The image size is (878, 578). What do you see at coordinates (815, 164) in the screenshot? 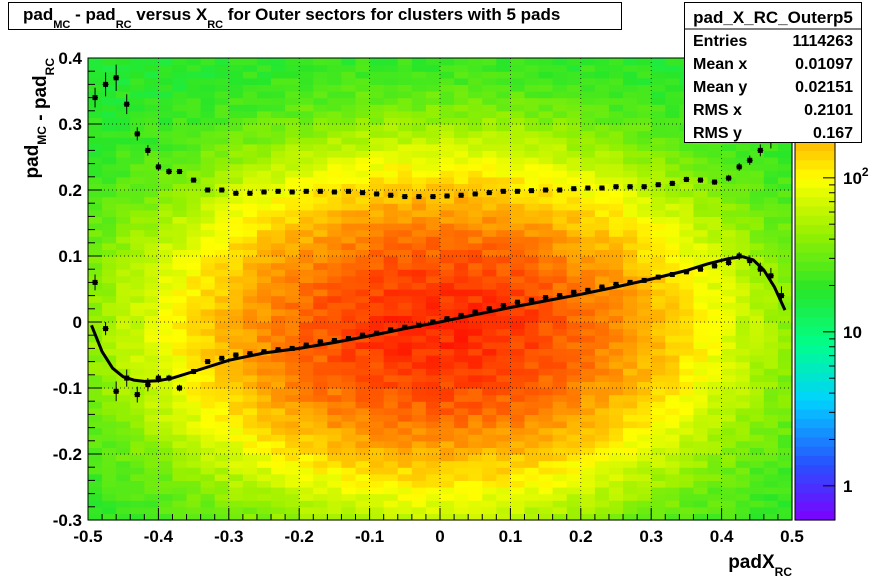
I see `palette-bin` at bounding box center [815, 164].